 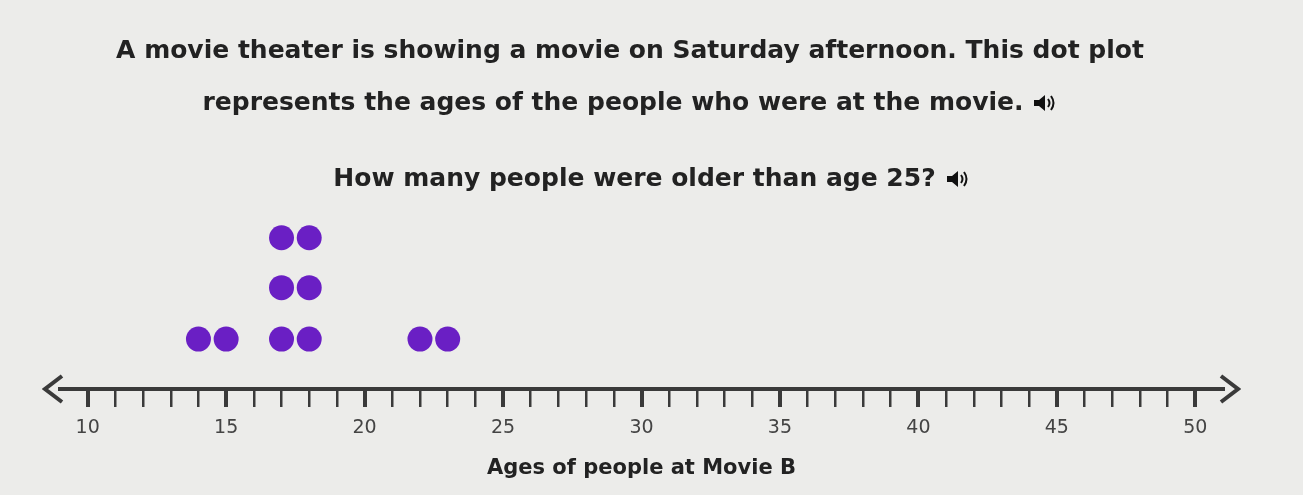 What do you see at coordinates (503, 426) in the screenshot?
I see `x-tick-label: 25` at bounding box center [503, 426].